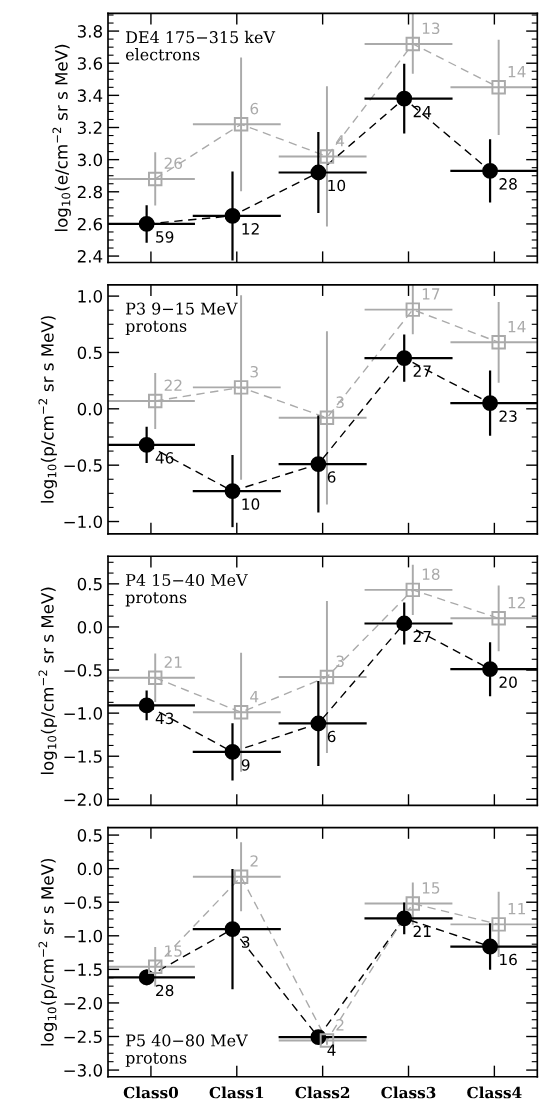 This screenshot has width=540, height=1117. What do you see at coordinates (431, 28) in the screenshot?
I see `annotation: 13` at bounding box center [431, 28].